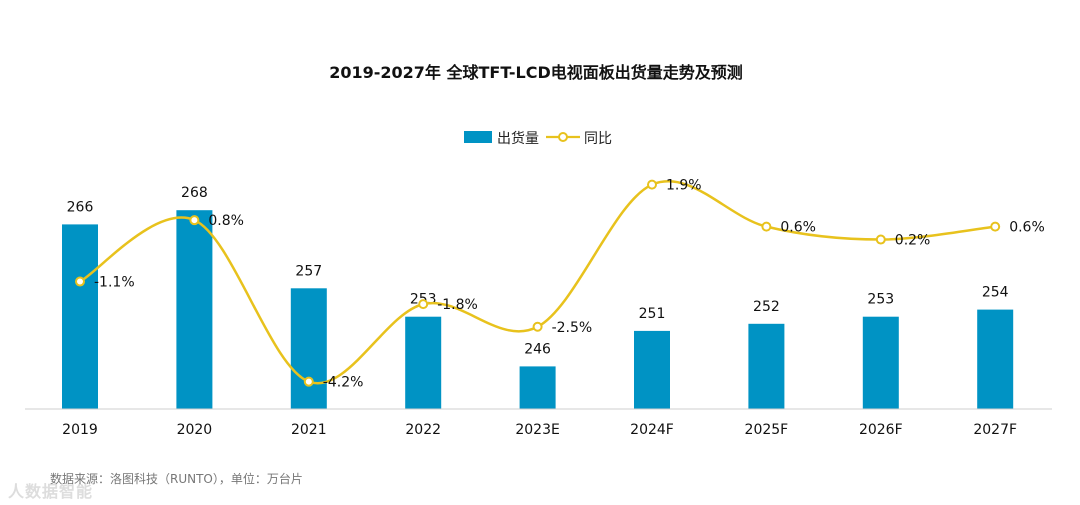 This screenshot has height=505, width=1080. I want to click on x-tick-2021: 2021, so click(309, 430).